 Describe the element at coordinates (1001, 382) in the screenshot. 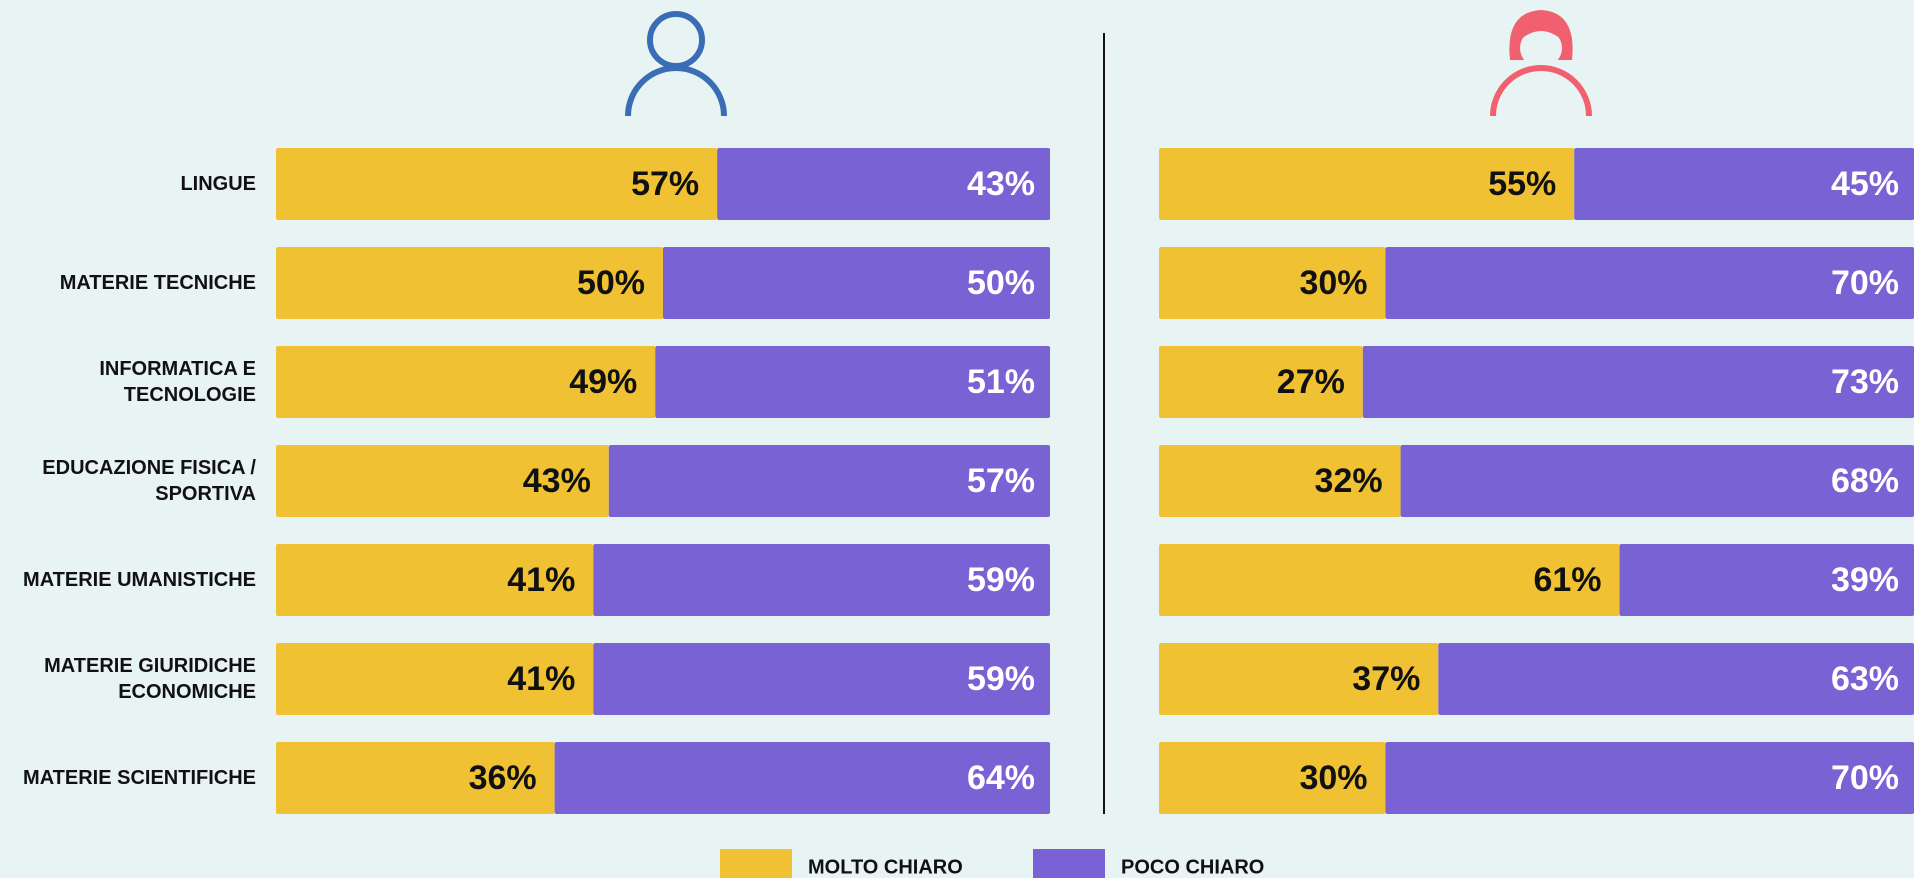

I see `value-label: 51%` at that location.